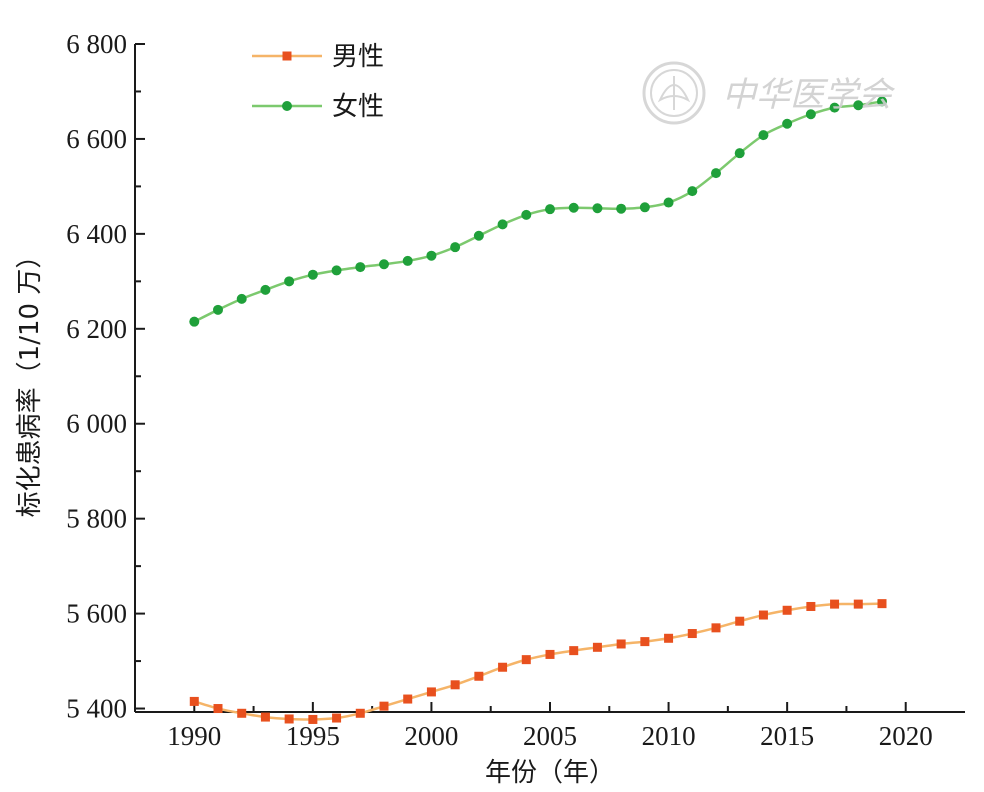 The width and height of the screenshot is (984, 792). I want to click on y-tick-label: 5 400, so click(96, 709).